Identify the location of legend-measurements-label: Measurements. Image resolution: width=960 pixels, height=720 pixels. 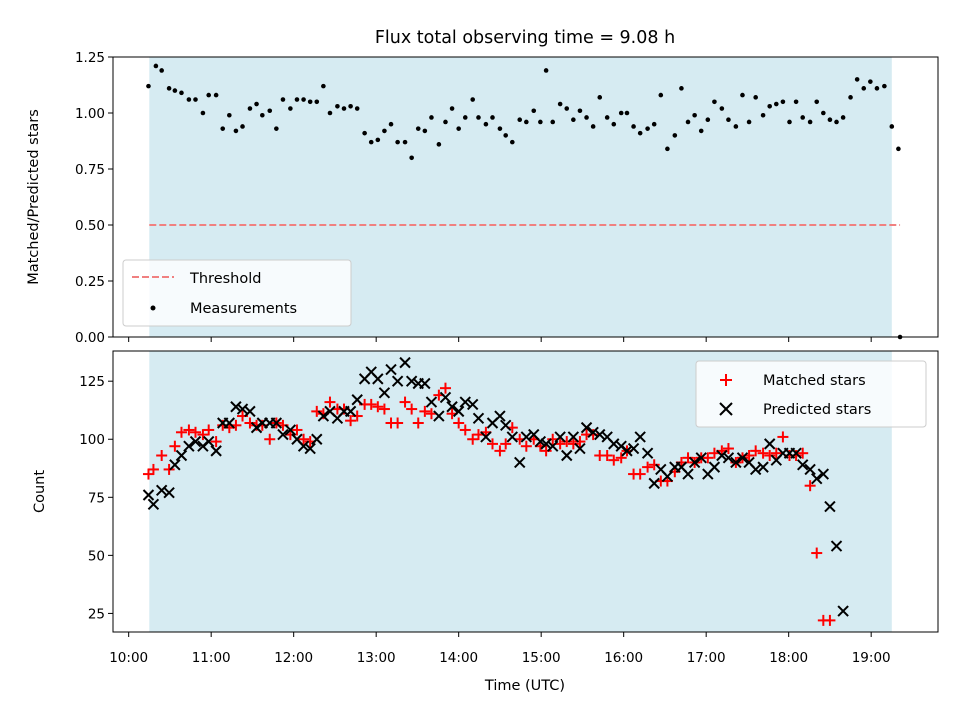
(243, 309).